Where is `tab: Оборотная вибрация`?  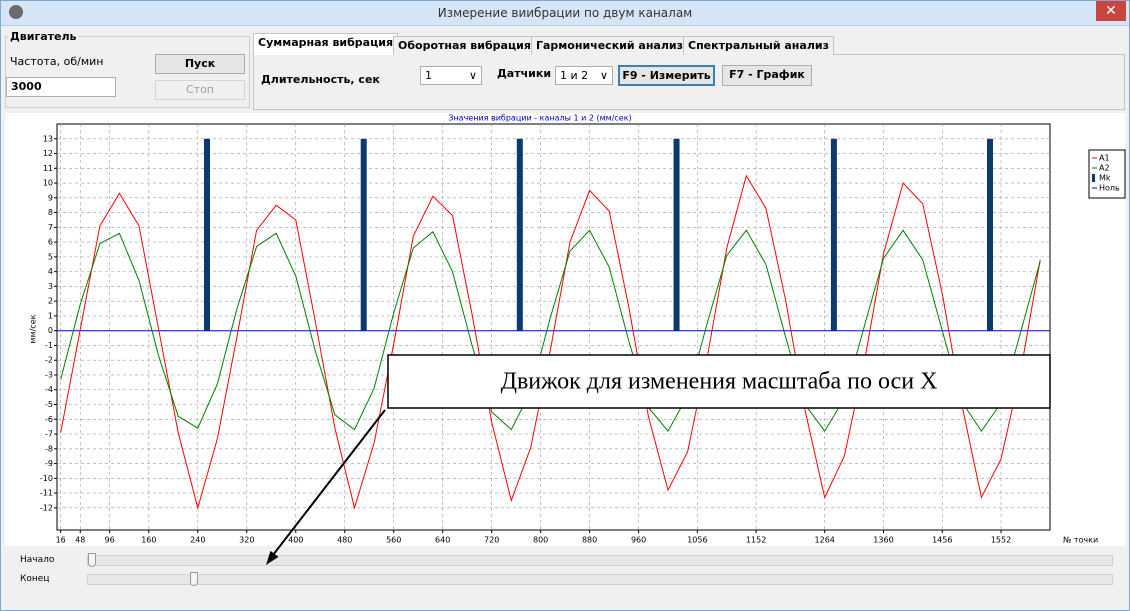 tab: Оборотная вибрация is located at coordinates (464, 45).